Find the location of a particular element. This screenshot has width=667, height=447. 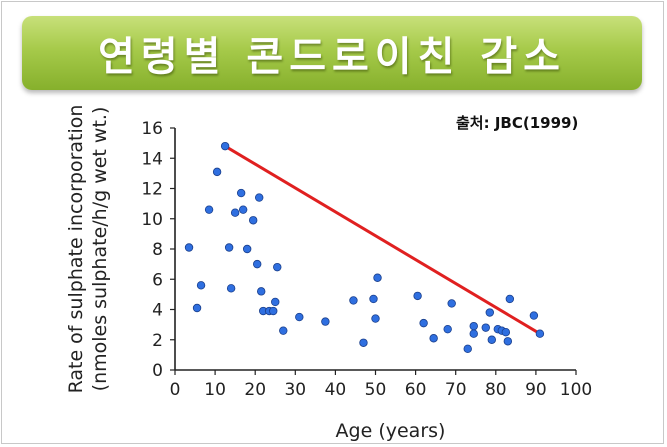

y-tick-label: 10 is located at coordinates (152, 220).